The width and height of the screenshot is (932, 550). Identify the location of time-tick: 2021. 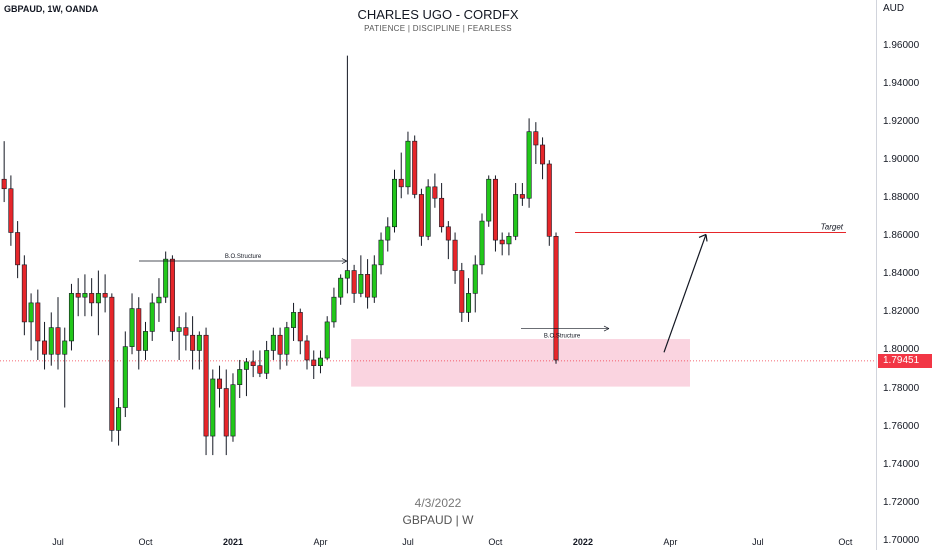
(232, 542).